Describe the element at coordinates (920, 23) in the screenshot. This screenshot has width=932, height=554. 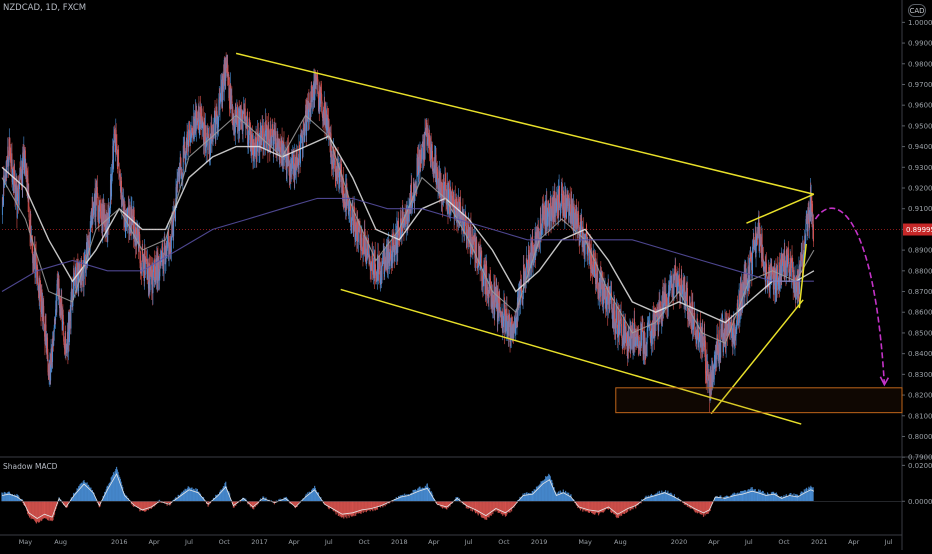
I see `y-tick-label: 1.00000` at that location.